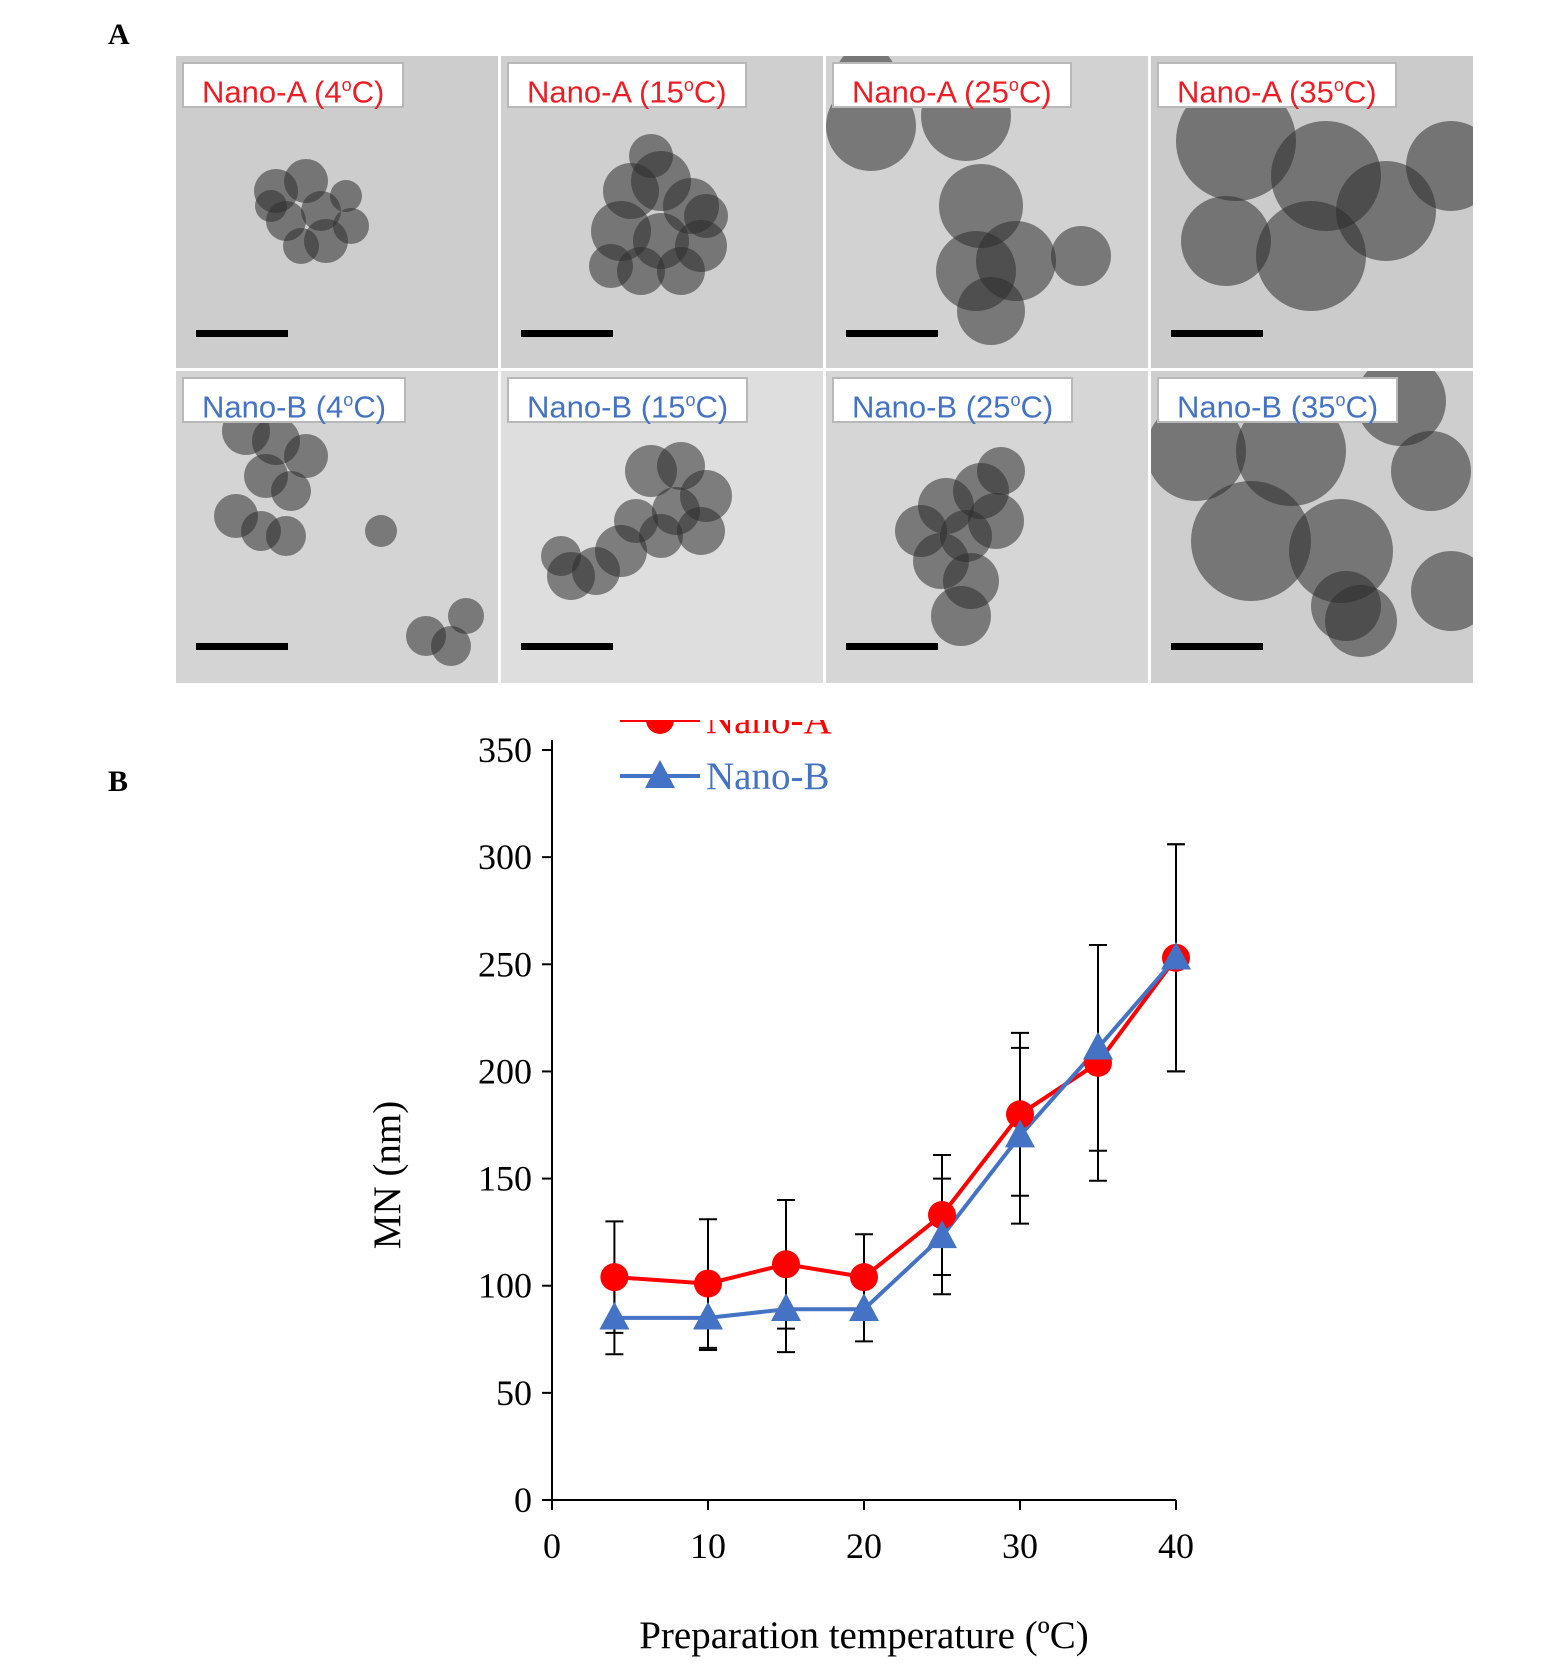  What do you see at coordinates (1277, 85) in the screenshot?
I see `tem-panel-label: Nano-A (35oC)` at bounding box center [1277, 85].